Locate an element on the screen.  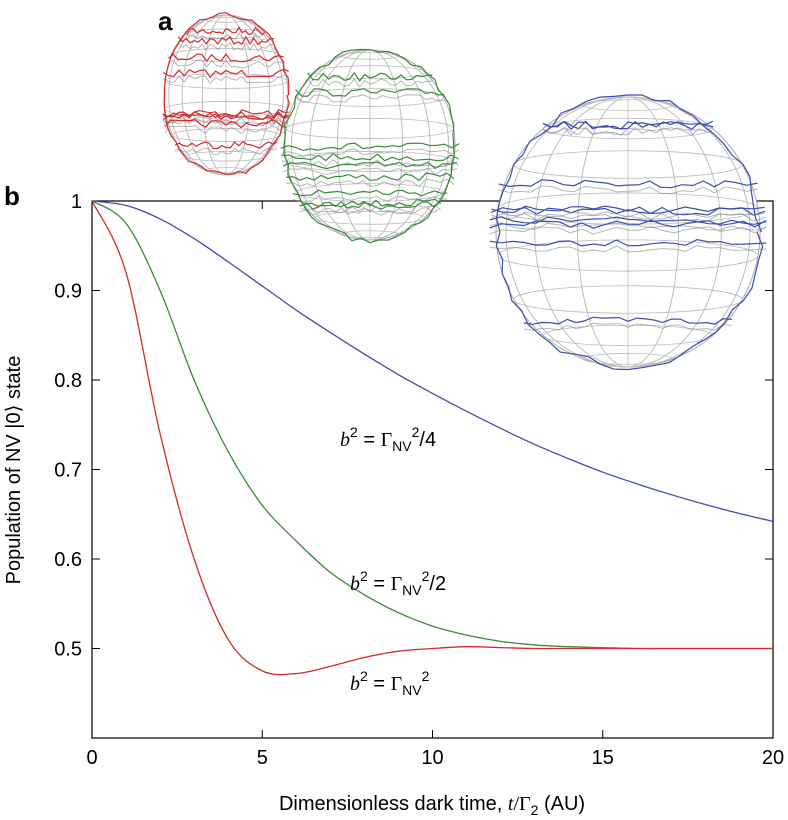
label-part: /Γ is located at coordinates (521, 804).